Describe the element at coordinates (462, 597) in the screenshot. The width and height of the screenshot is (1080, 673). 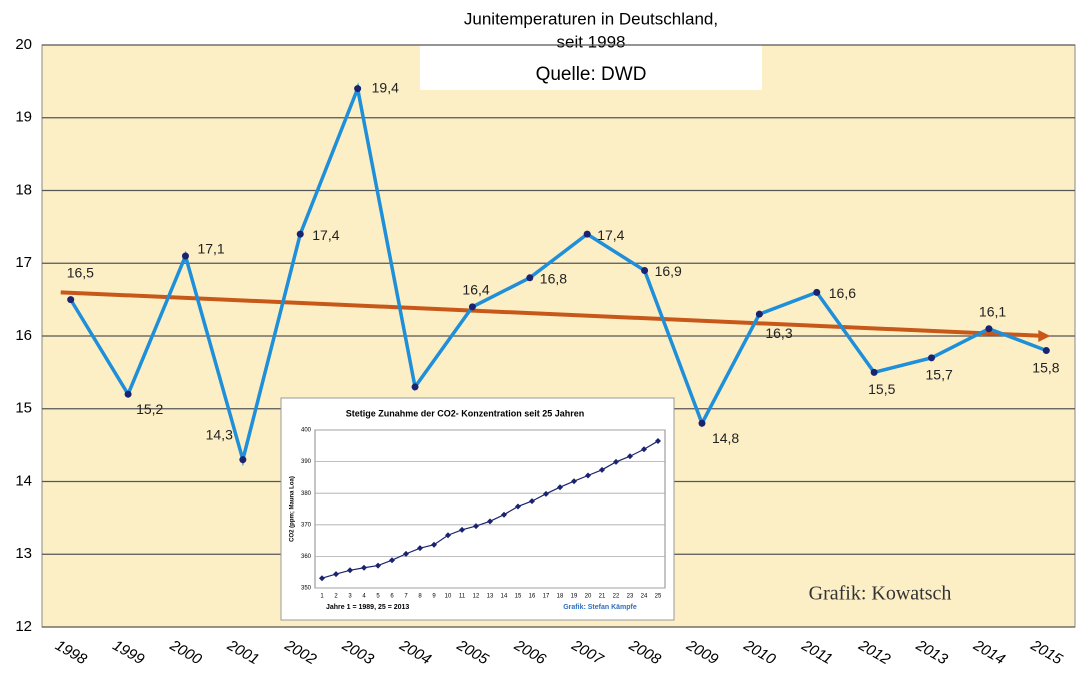
I see `x-tick-label: 11` at that location.